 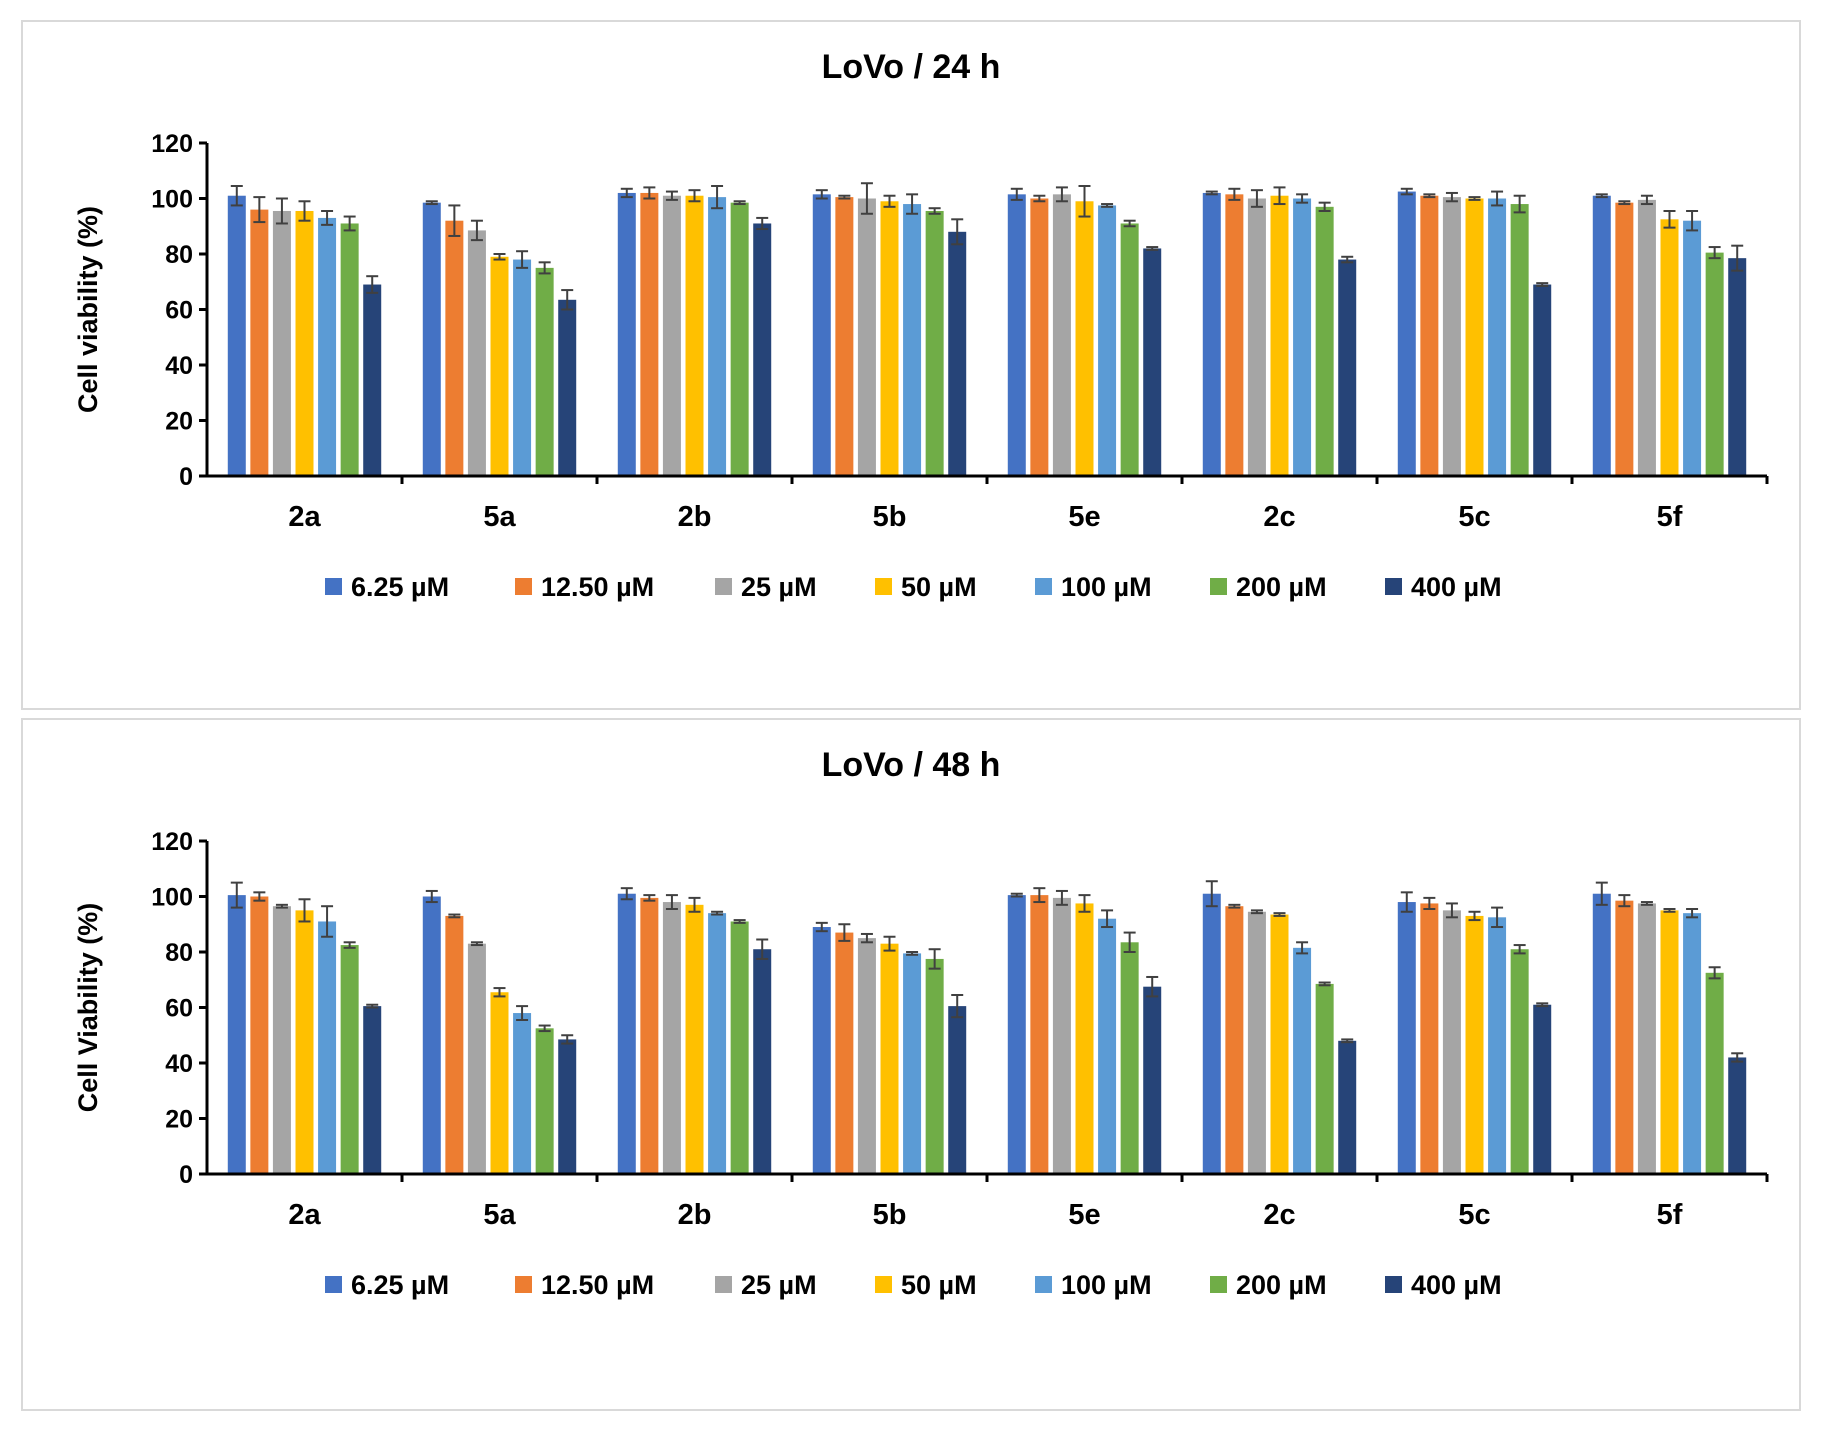 What do you see at coordinates (304, 517) in the screenshot?
I see `x-tick-label: 2a` at bounding box center [304, 517].